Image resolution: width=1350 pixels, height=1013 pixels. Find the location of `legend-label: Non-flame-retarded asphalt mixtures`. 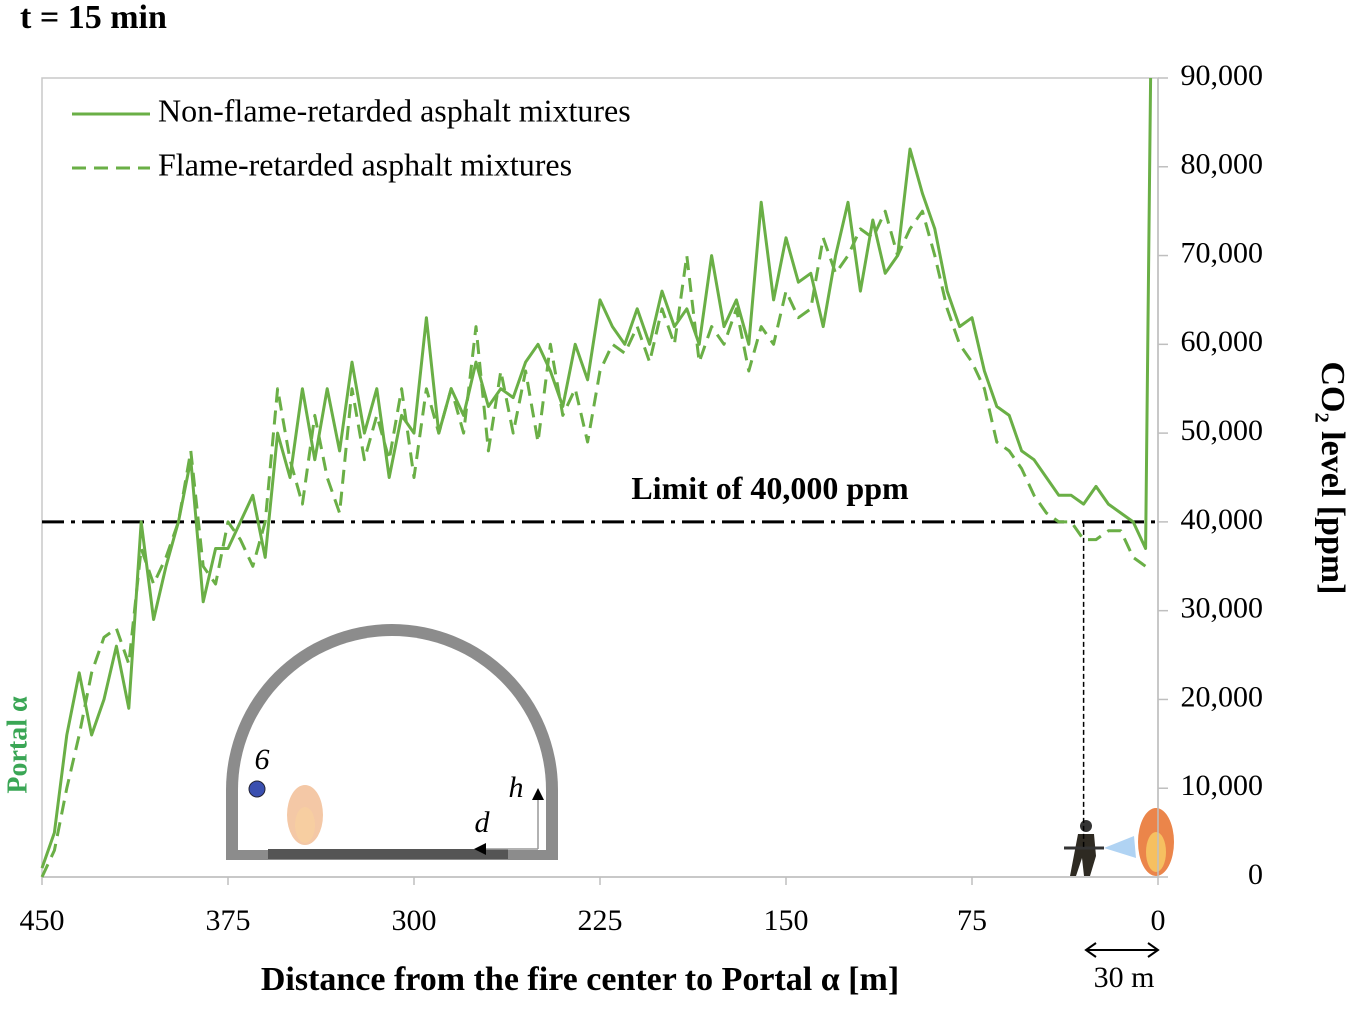

legend-label: Non-flame-retarded asphalt mixtures is located at coordinates (394, 110).